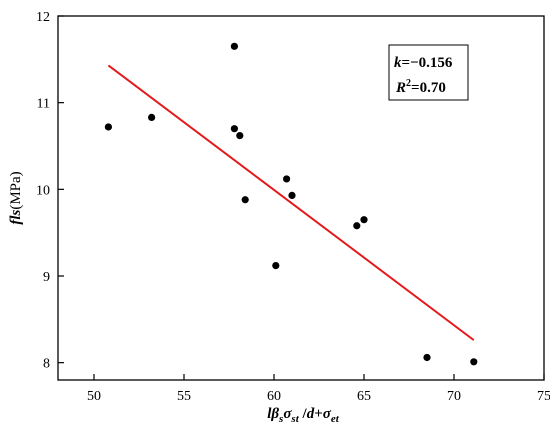 This screenshot has width=550, height=431. I want to click on r2-value: =0.70, so click(428, 88).